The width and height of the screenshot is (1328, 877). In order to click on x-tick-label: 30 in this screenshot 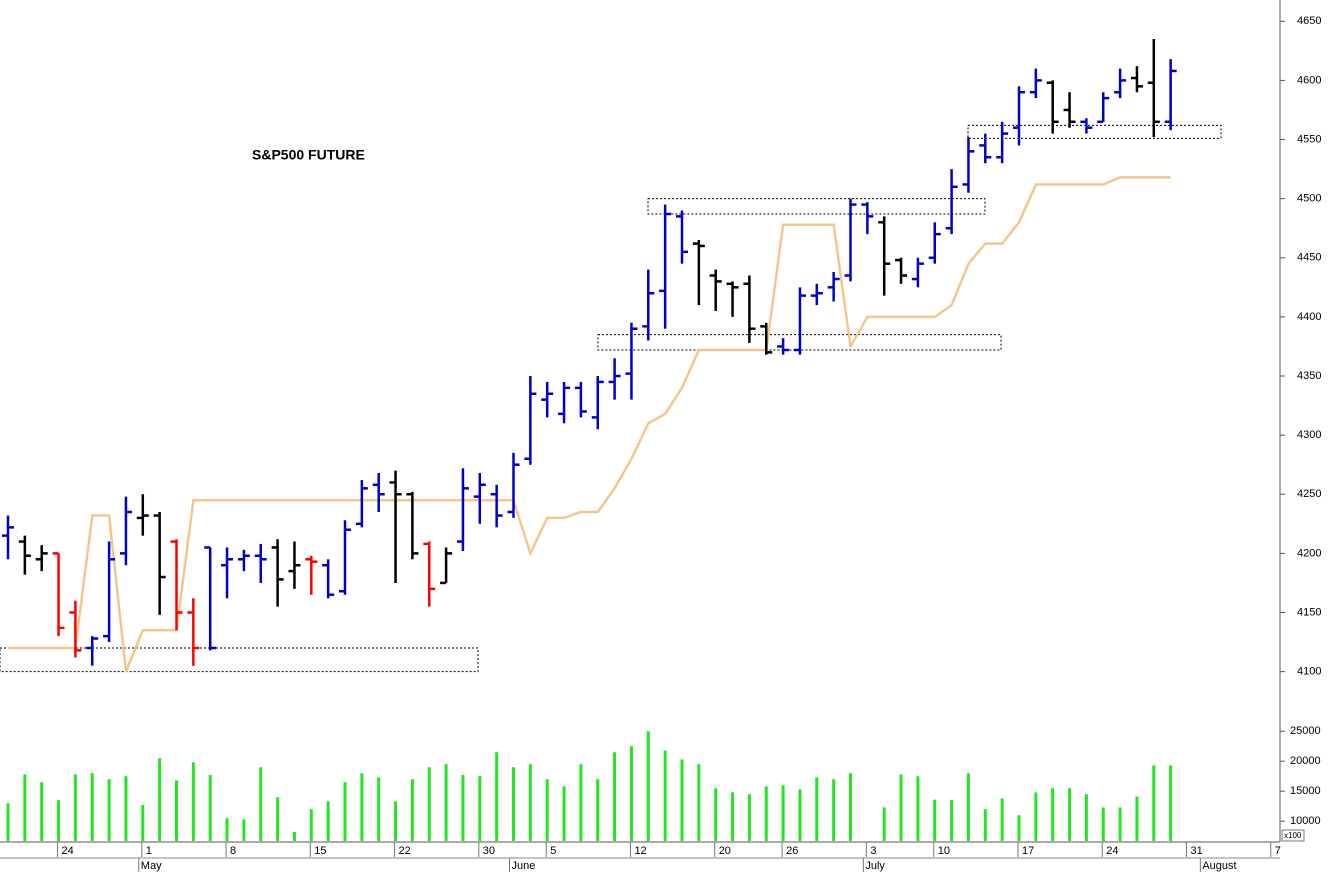, I will do `click(489, 851)`.